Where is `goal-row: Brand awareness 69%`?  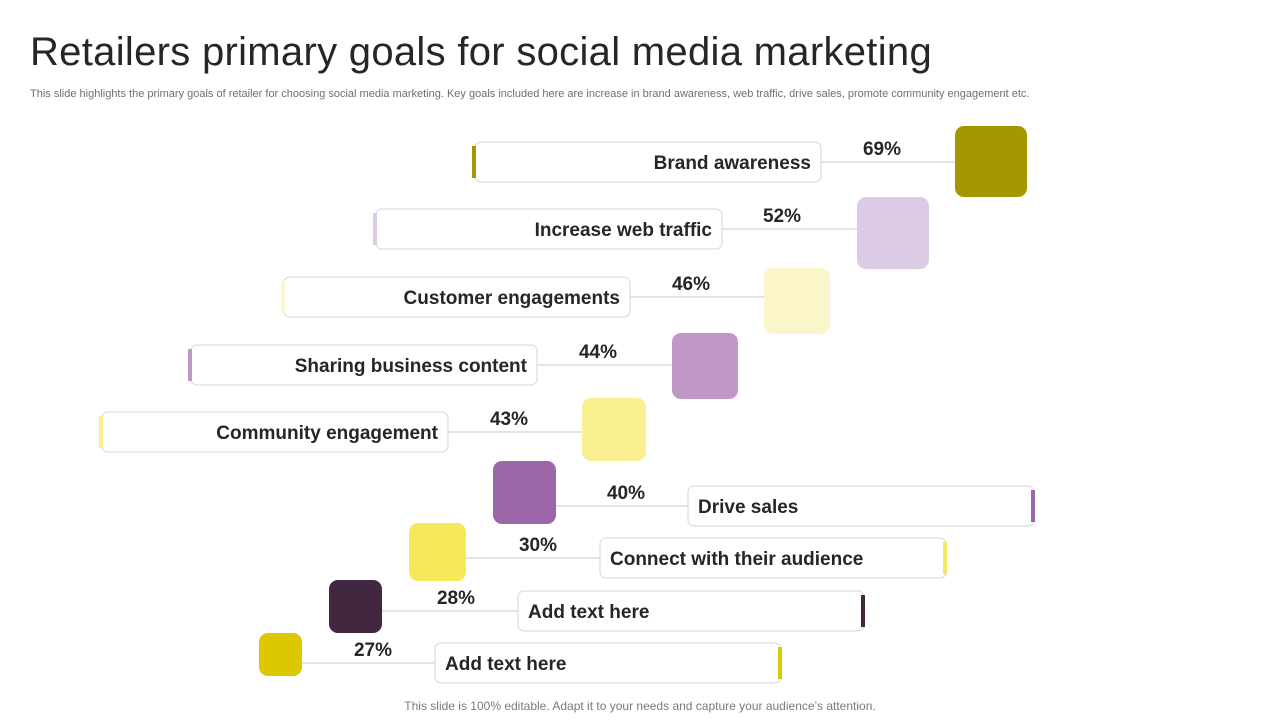 goal-row: Brand awareness 69% is located at coordinates (749, 161).